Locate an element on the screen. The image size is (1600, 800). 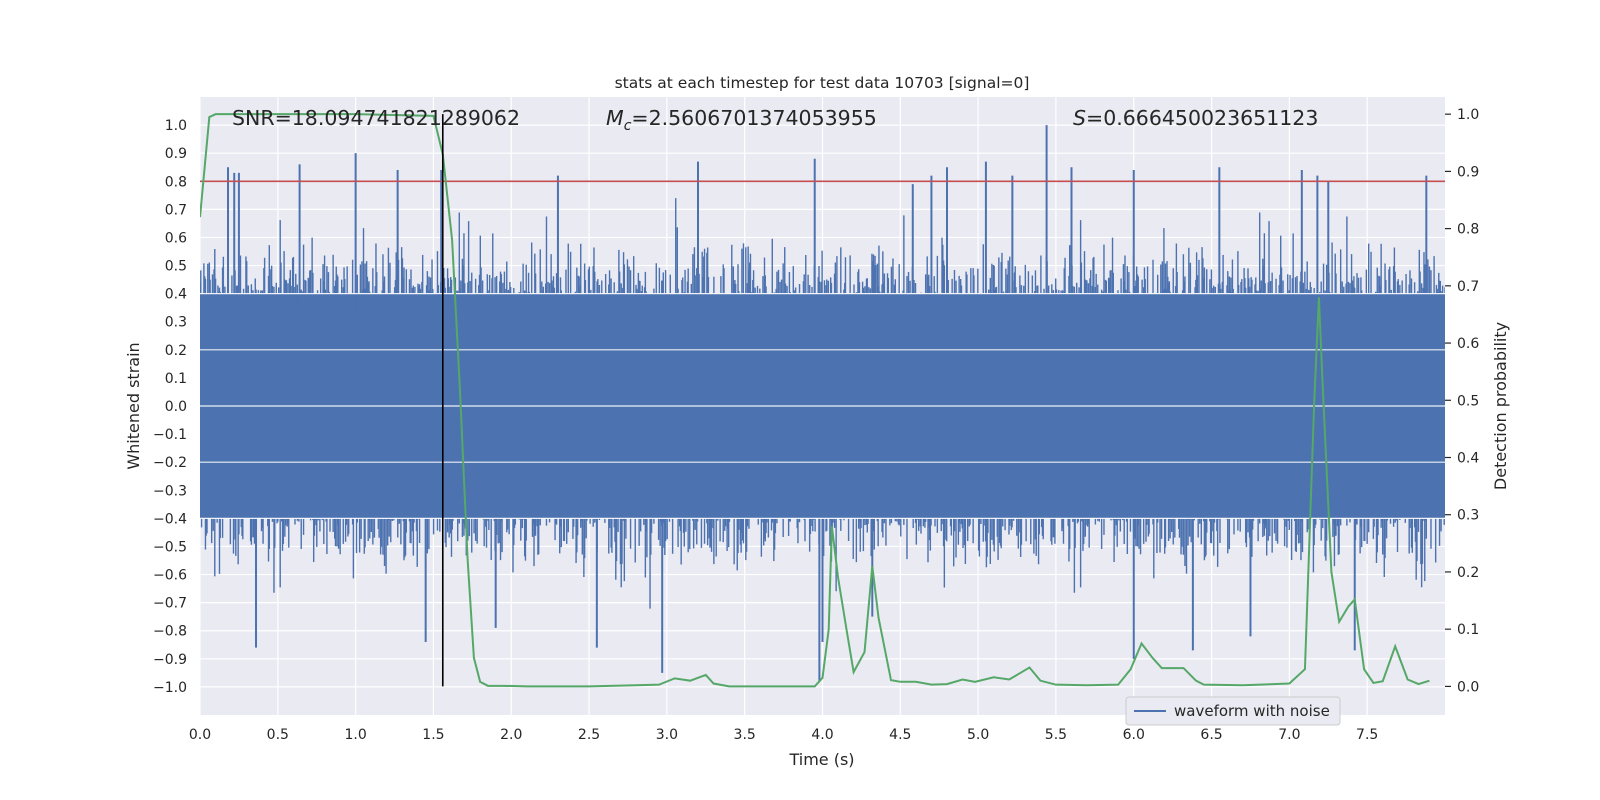
left-y-tick-label: −0.7 is located at coordinates (170, 604).